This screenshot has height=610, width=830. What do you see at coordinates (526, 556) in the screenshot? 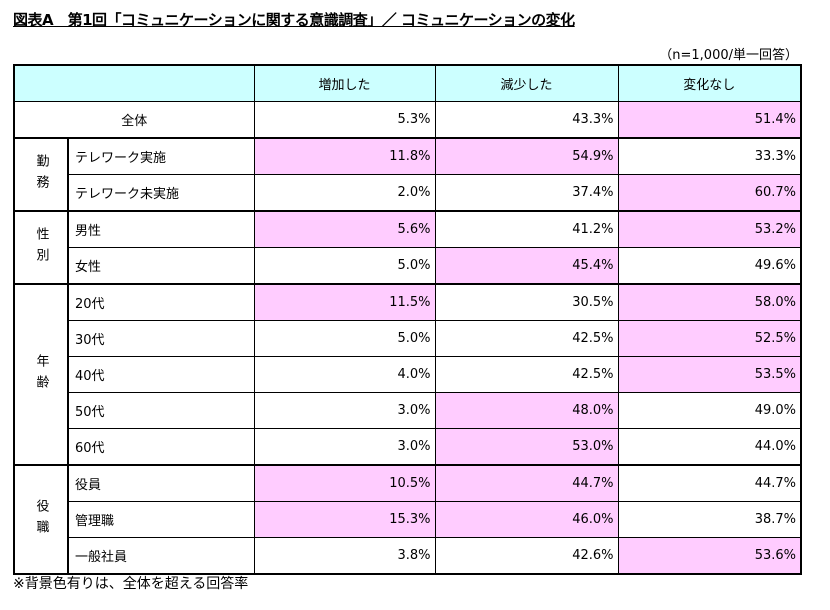
I see `value-decreased: 42.6%` at bounding box center [526, 556].